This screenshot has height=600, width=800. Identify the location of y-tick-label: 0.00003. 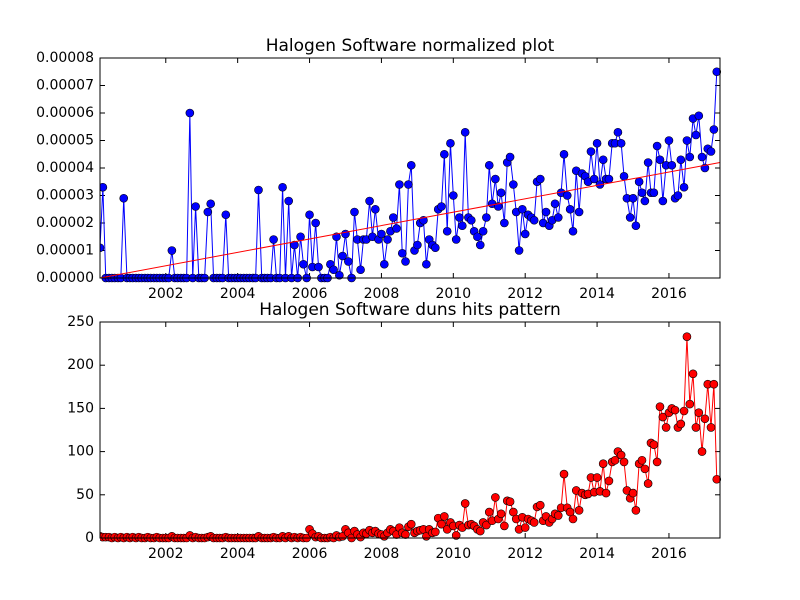
(65, 196).